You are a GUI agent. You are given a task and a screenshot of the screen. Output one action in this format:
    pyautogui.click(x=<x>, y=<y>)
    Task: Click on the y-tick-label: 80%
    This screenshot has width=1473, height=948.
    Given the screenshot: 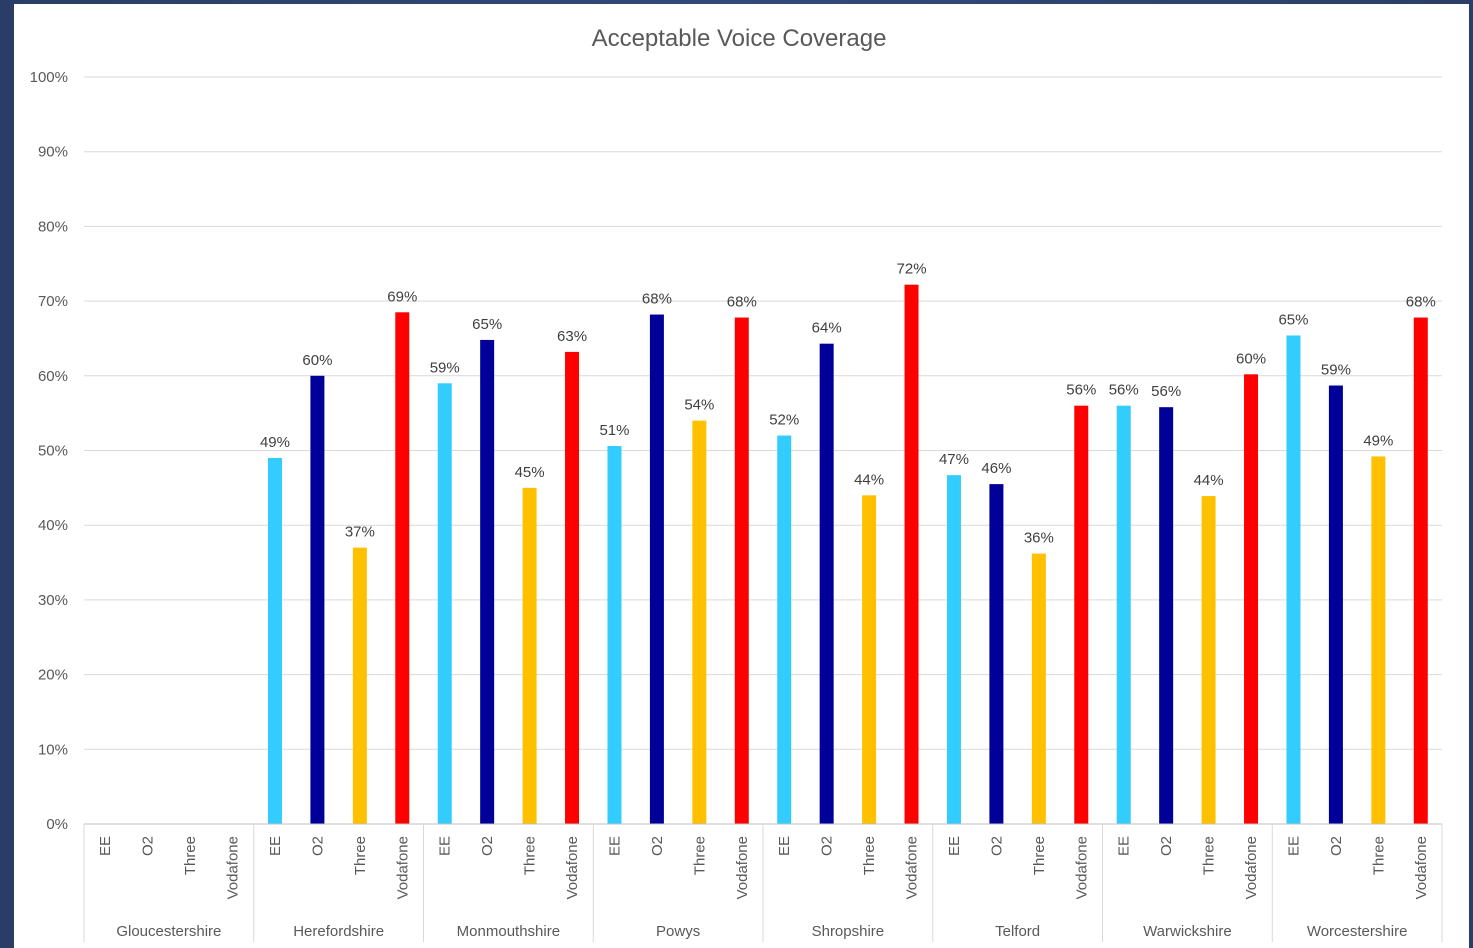 What is the action you would take?
    pyautogui.click(x=53, y=226)
    